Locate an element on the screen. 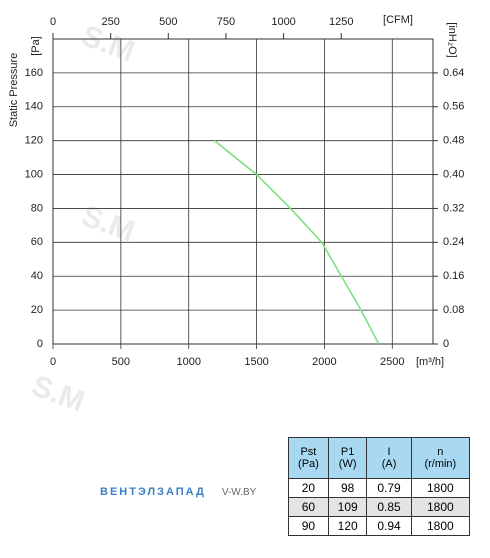 The height and width of the screenshot is (558, 490). y-tick-label: 140 is located at coordinates (34, 107).